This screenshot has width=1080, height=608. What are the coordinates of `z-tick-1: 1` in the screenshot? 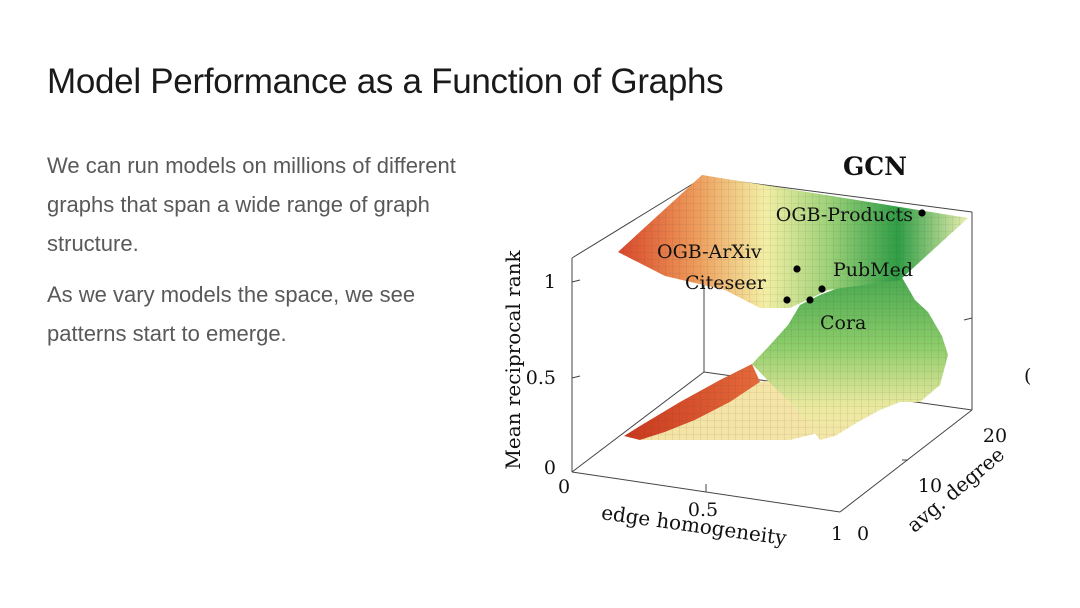 It's located at (550, 282).